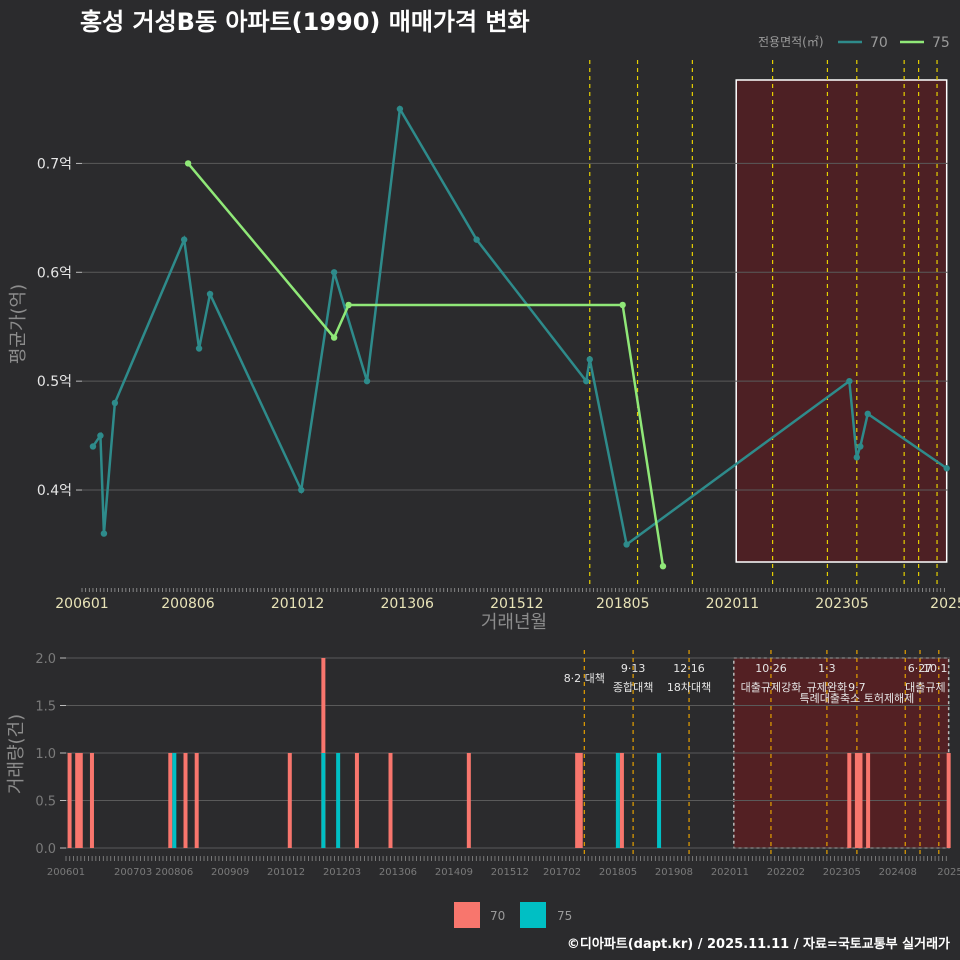  What do you see at coordinates (506, 858) in the screenshot?
I see `bottom-x-minor-ticks` at bounding box center [506, 858].